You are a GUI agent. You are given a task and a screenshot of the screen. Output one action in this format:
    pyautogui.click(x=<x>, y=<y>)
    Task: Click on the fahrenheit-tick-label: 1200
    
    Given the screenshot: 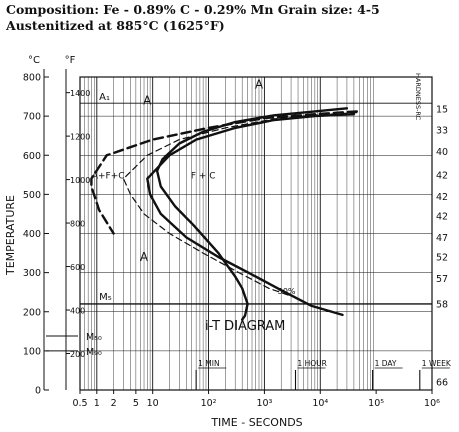 What is the action you would take?
    pyautogui.click(x=80, y=137)
    